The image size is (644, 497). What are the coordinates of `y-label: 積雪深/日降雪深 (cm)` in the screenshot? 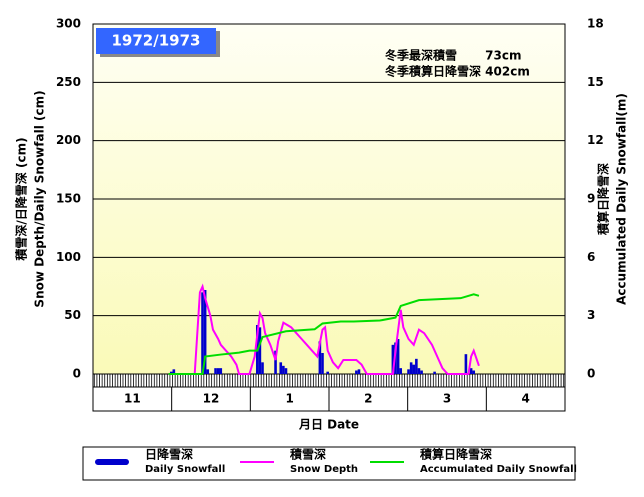 It's located at (21, 199).